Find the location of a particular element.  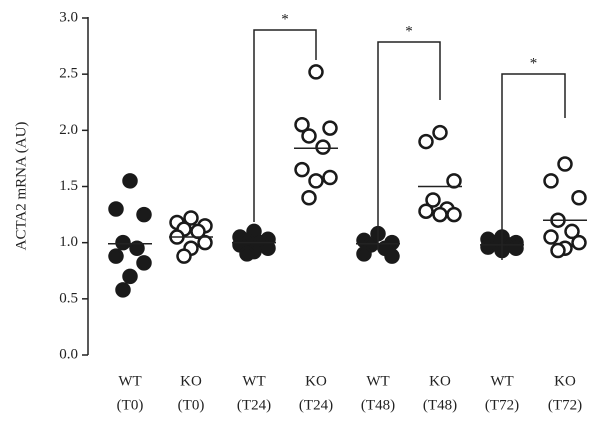

y-tick-label: 1.5 is located at coordinates (68, 186).